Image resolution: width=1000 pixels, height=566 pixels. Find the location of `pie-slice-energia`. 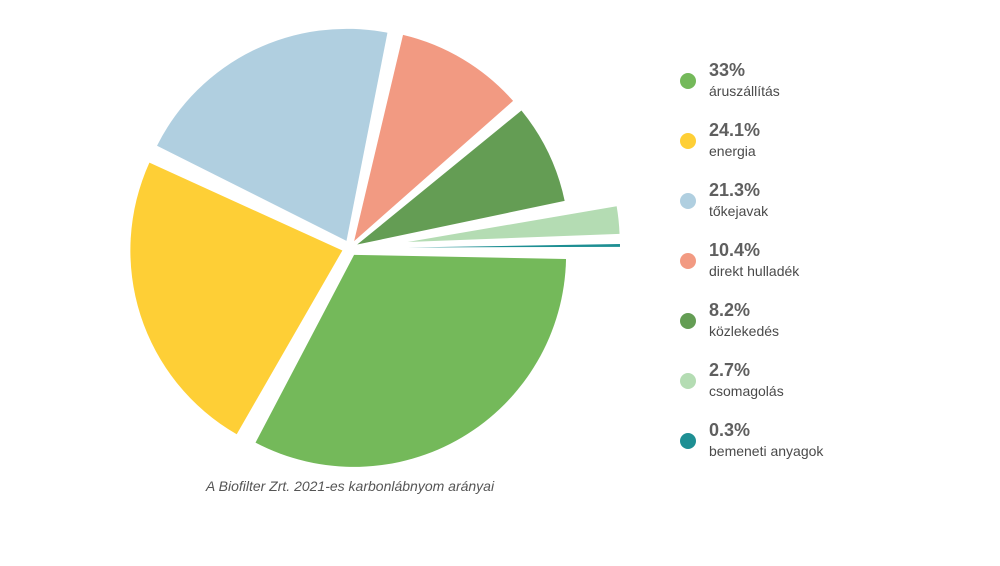

pie-slice-energia is located at coordinates (236, 298).